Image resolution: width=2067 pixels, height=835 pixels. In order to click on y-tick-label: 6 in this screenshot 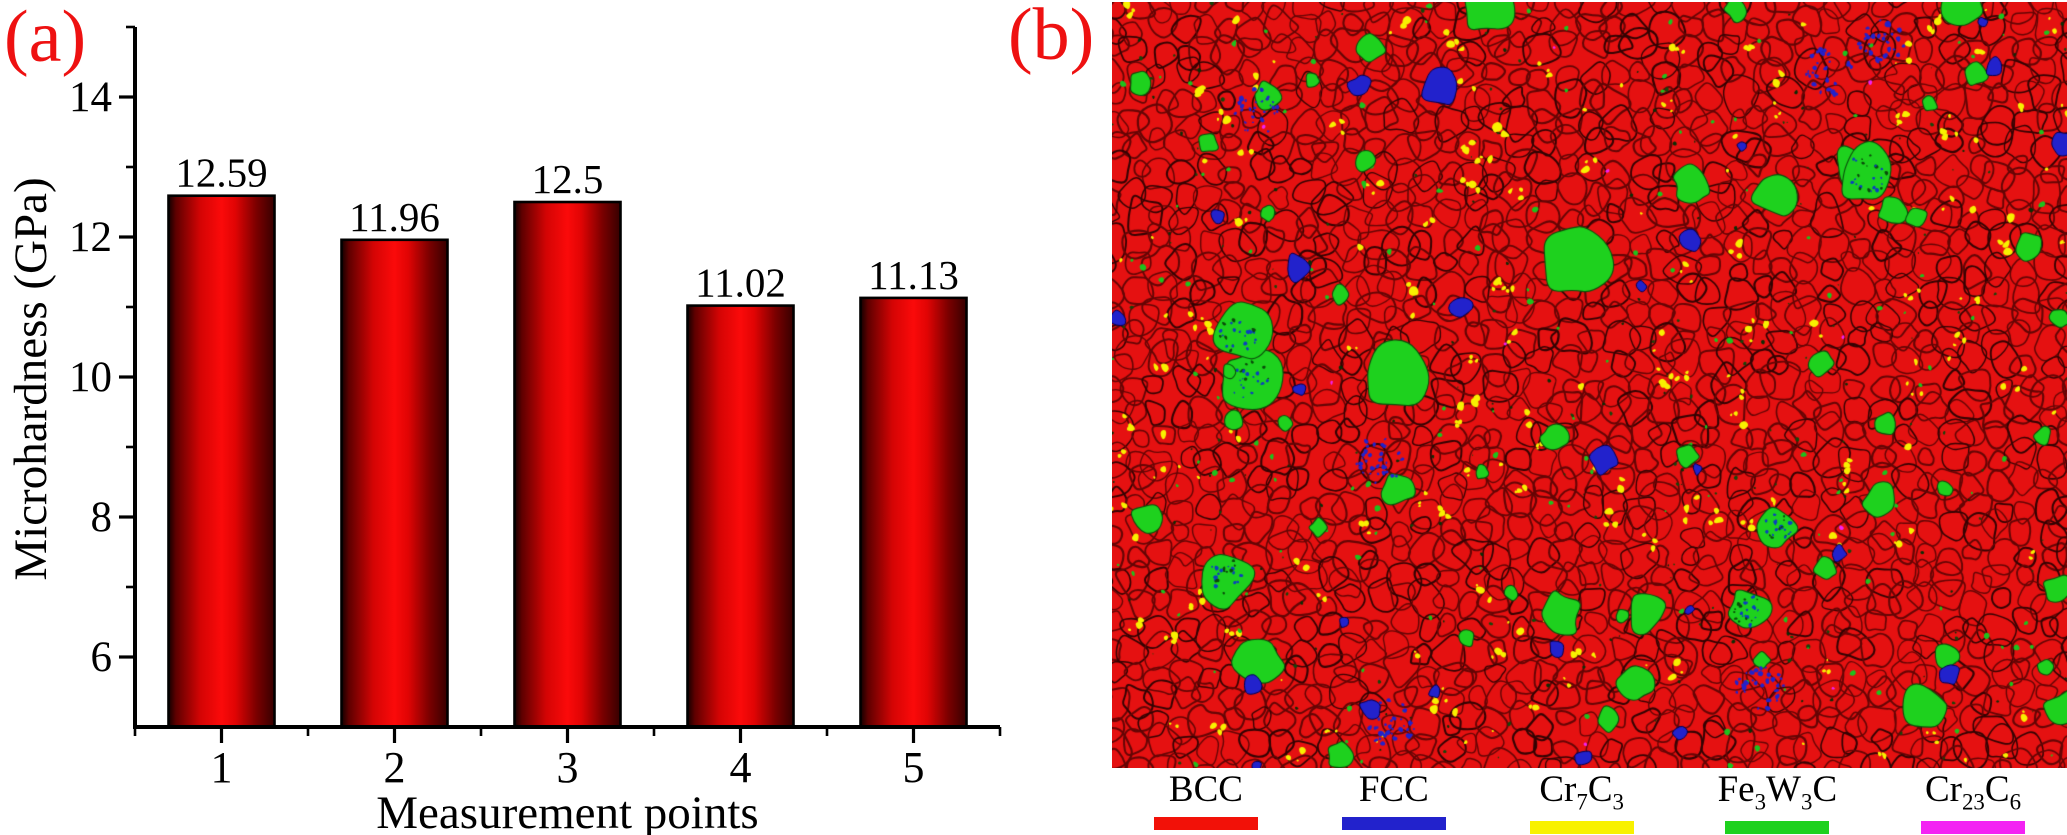, I will do `click(102, 657)`.